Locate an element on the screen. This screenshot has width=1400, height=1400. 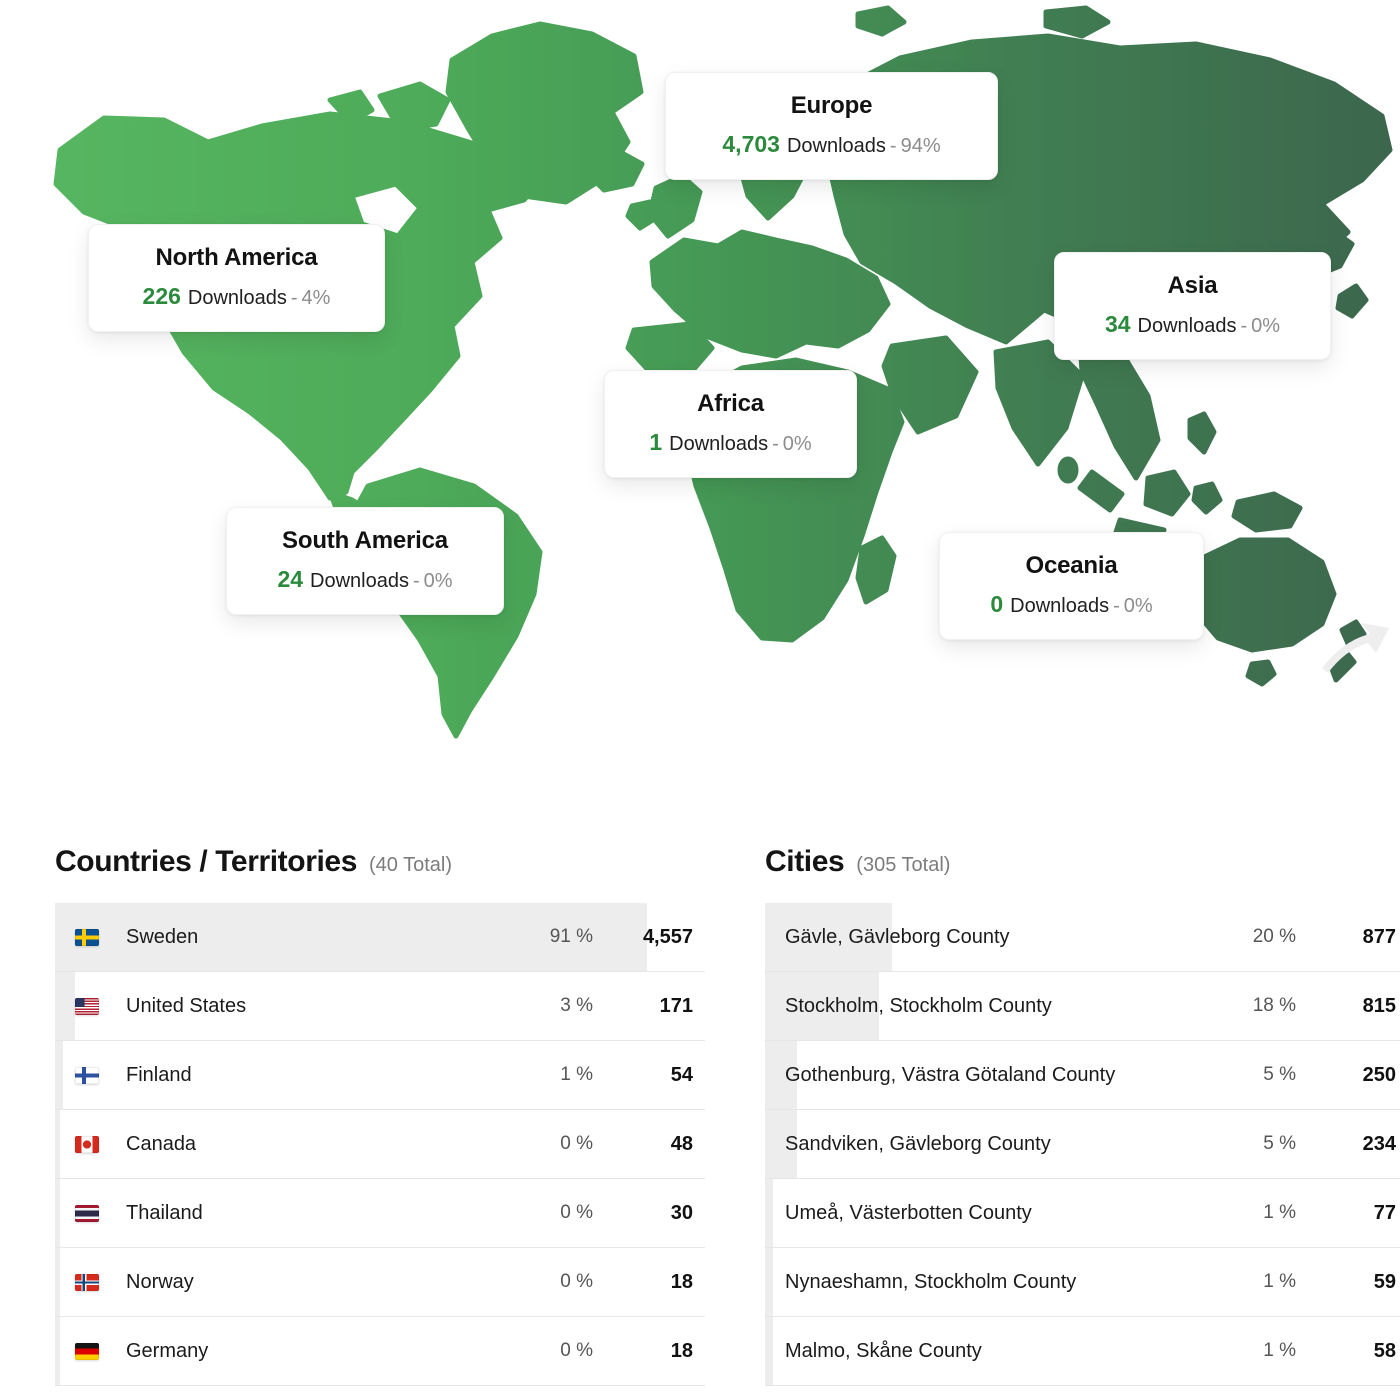
city-row: Gävle, Gävleborg County 20 % 877 is located at coordinates (1082, 937).